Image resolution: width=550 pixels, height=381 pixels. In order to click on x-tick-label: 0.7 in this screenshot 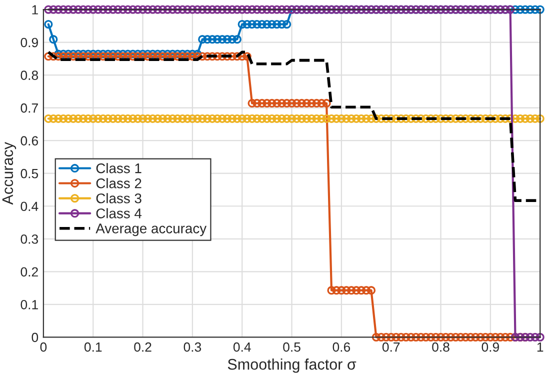, I will do `click(391, 347)`.